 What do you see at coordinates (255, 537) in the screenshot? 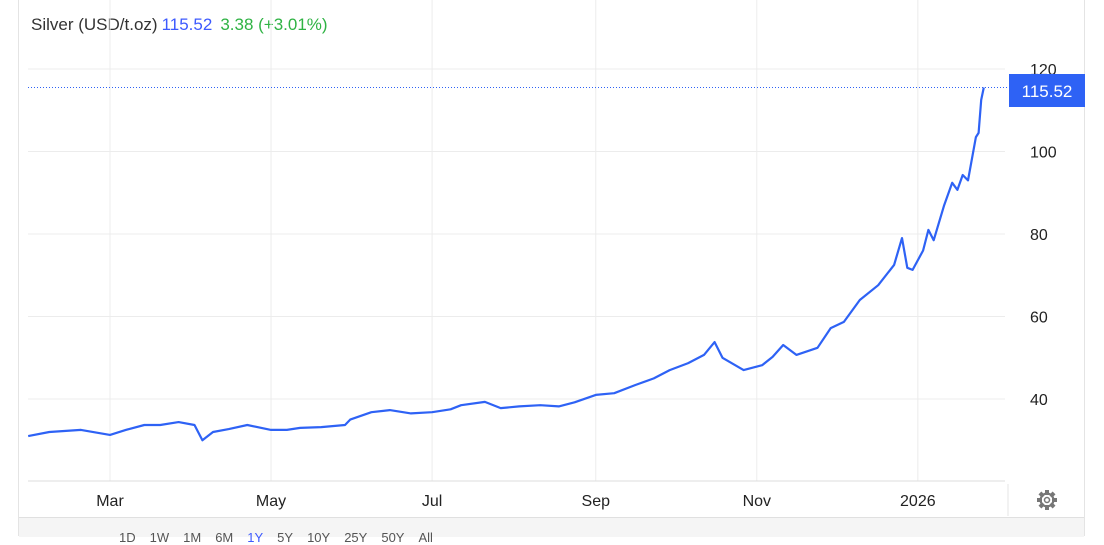
I see `range-1y: 1Y` at bounding box center [255, 537].